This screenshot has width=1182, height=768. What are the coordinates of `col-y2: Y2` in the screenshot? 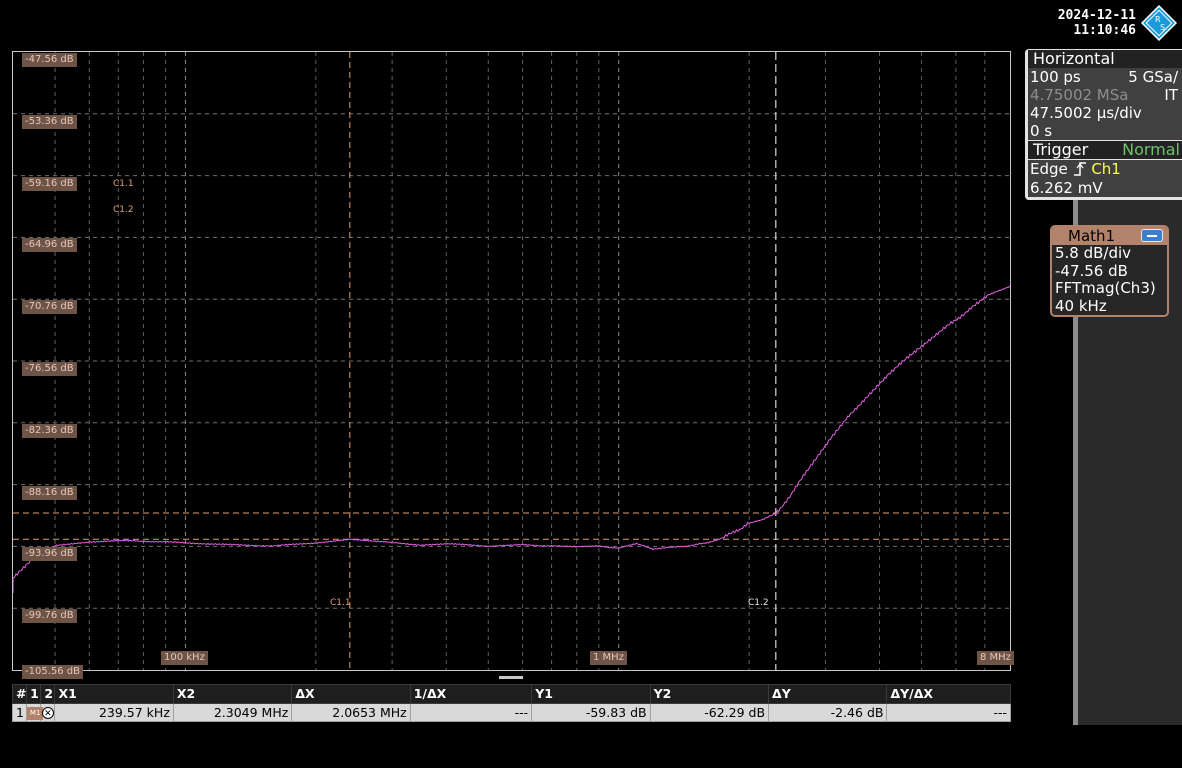 It's located at (709, 694).